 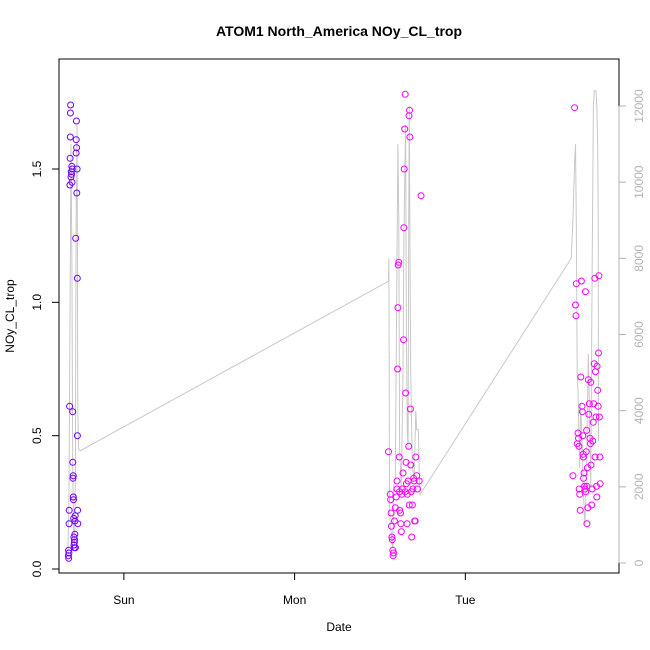 What do you see at coordinates (37, 435) in the screenshot?
I see `y-tick-label: 0.5` at bounding box center [37, 435].